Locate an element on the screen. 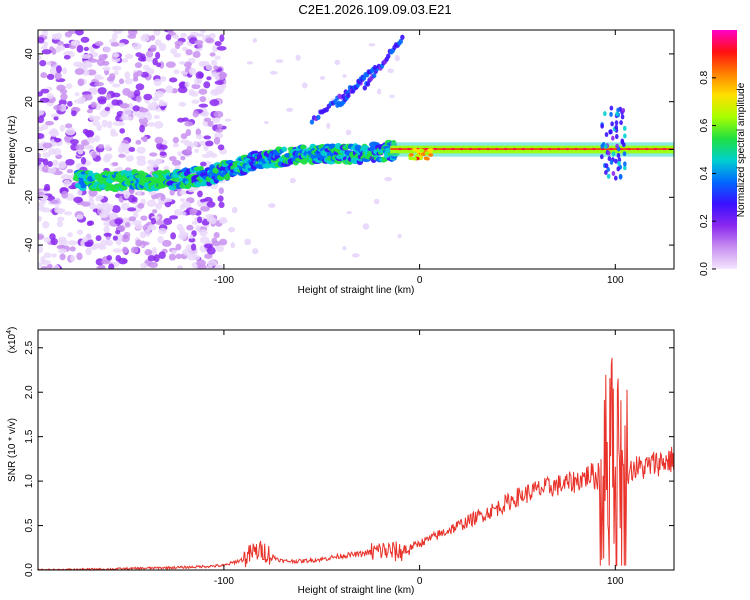 This screenshot has height=600, width=750. spectrogram-x-tick-label: -100 is located at coordinates (224, 280).